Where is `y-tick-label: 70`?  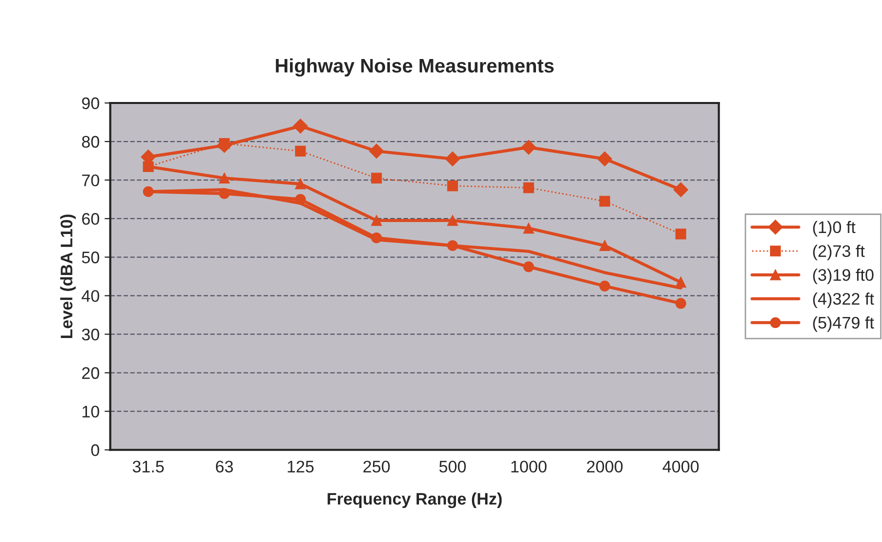 y-tick-label: 70 is located at coordinates (91, 180).